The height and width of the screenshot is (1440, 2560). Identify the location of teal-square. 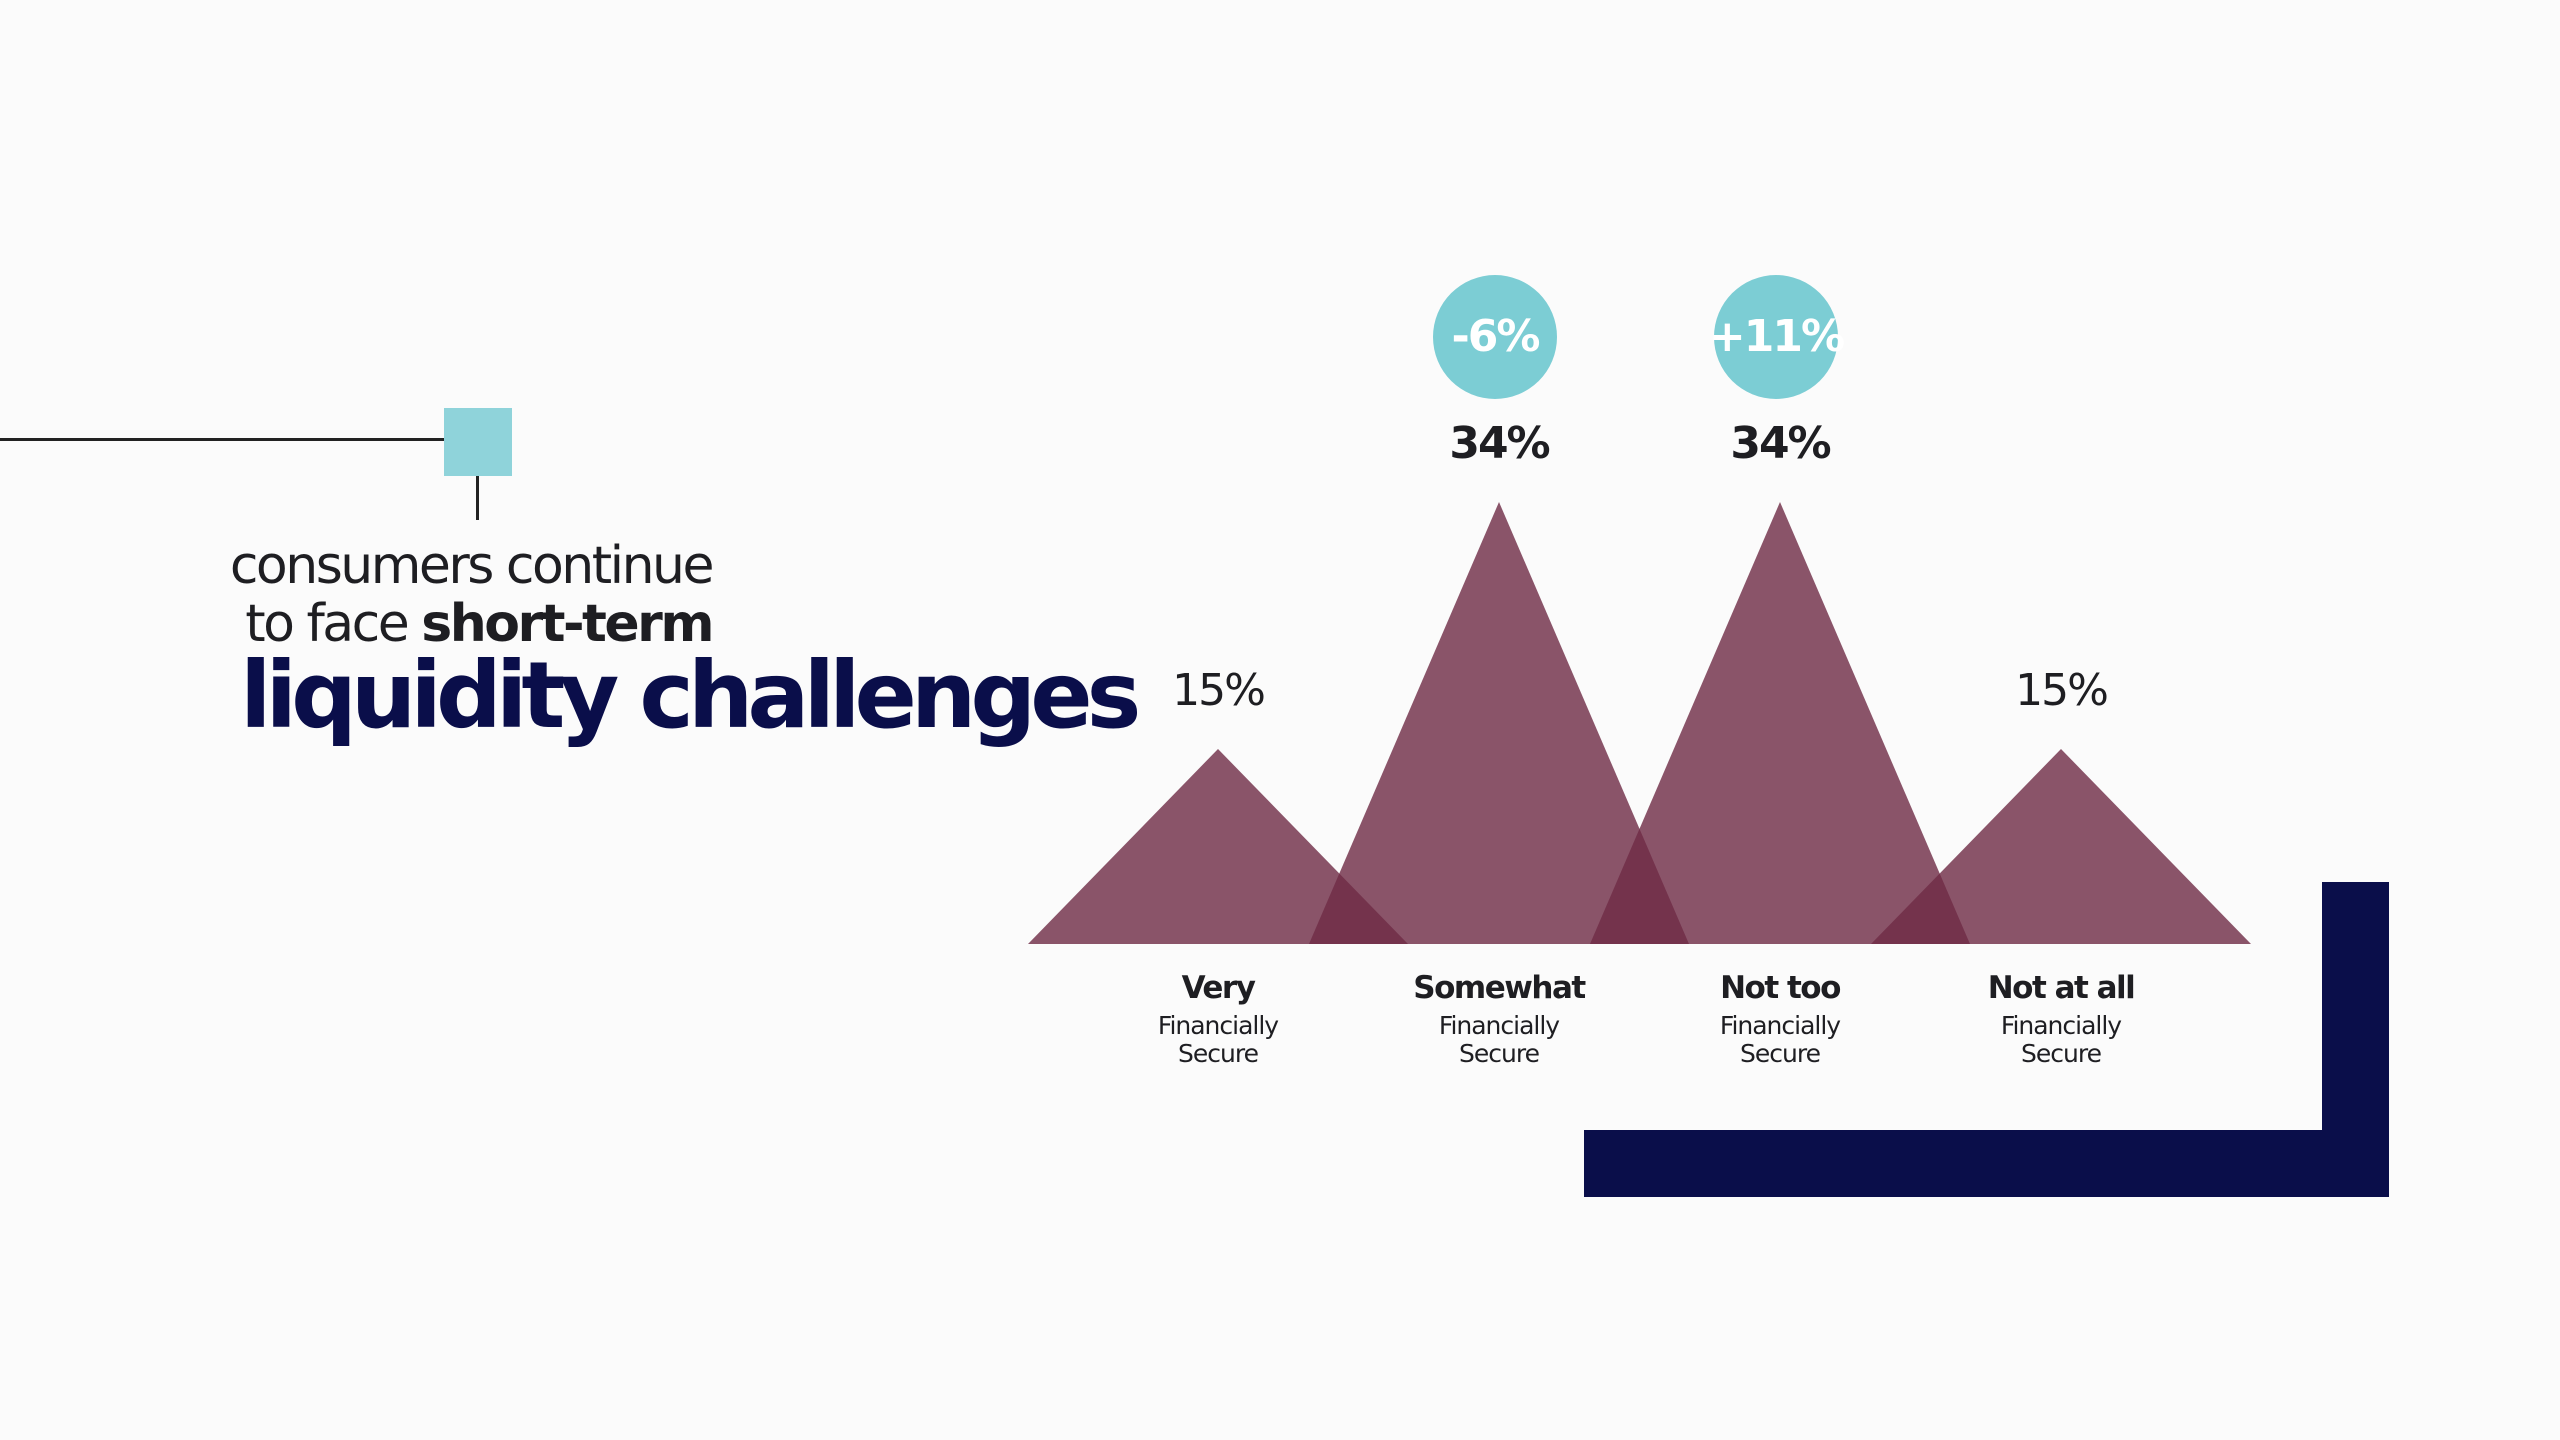
(478, 442).